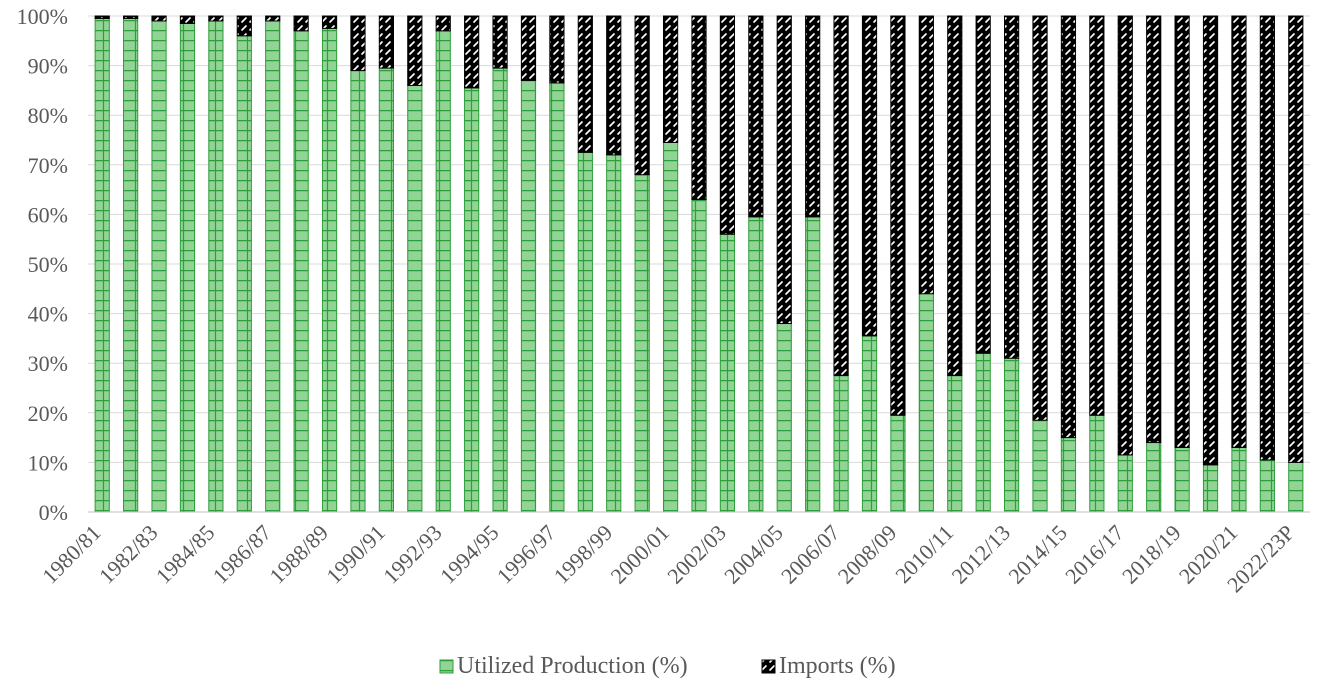  I want to click on x-tick-label: 1998/99, so click(583, 554).